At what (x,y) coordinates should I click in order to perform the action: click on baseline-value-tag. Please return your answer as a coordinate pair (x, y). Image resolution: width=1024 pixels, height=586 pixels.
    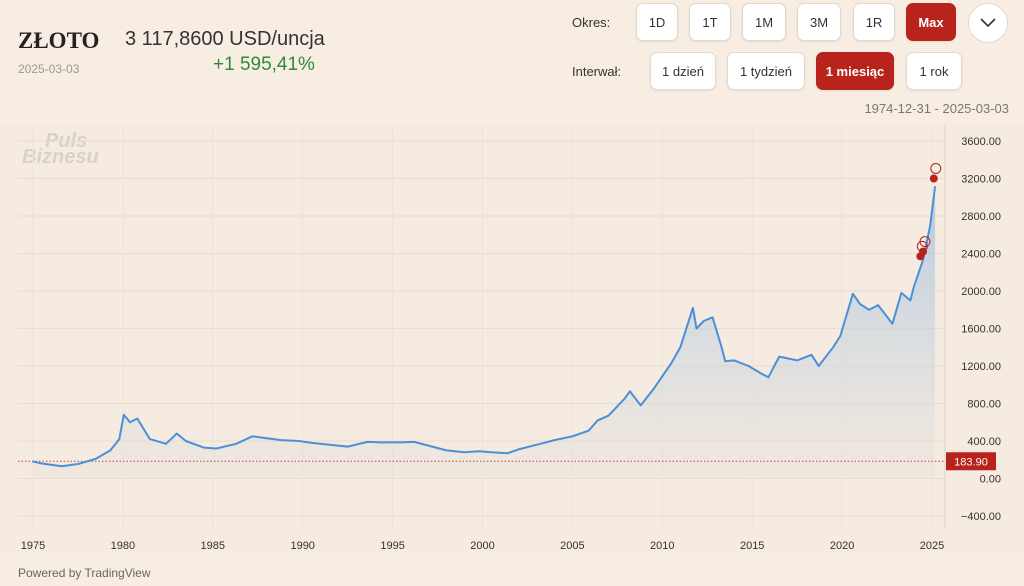
    Looking at the image, I should click on (971, 461).